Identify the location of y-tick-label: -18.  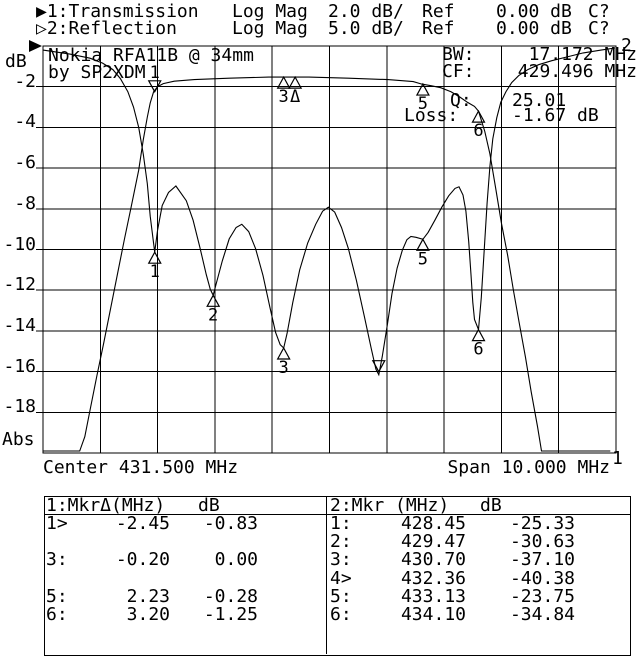
(19, 406).